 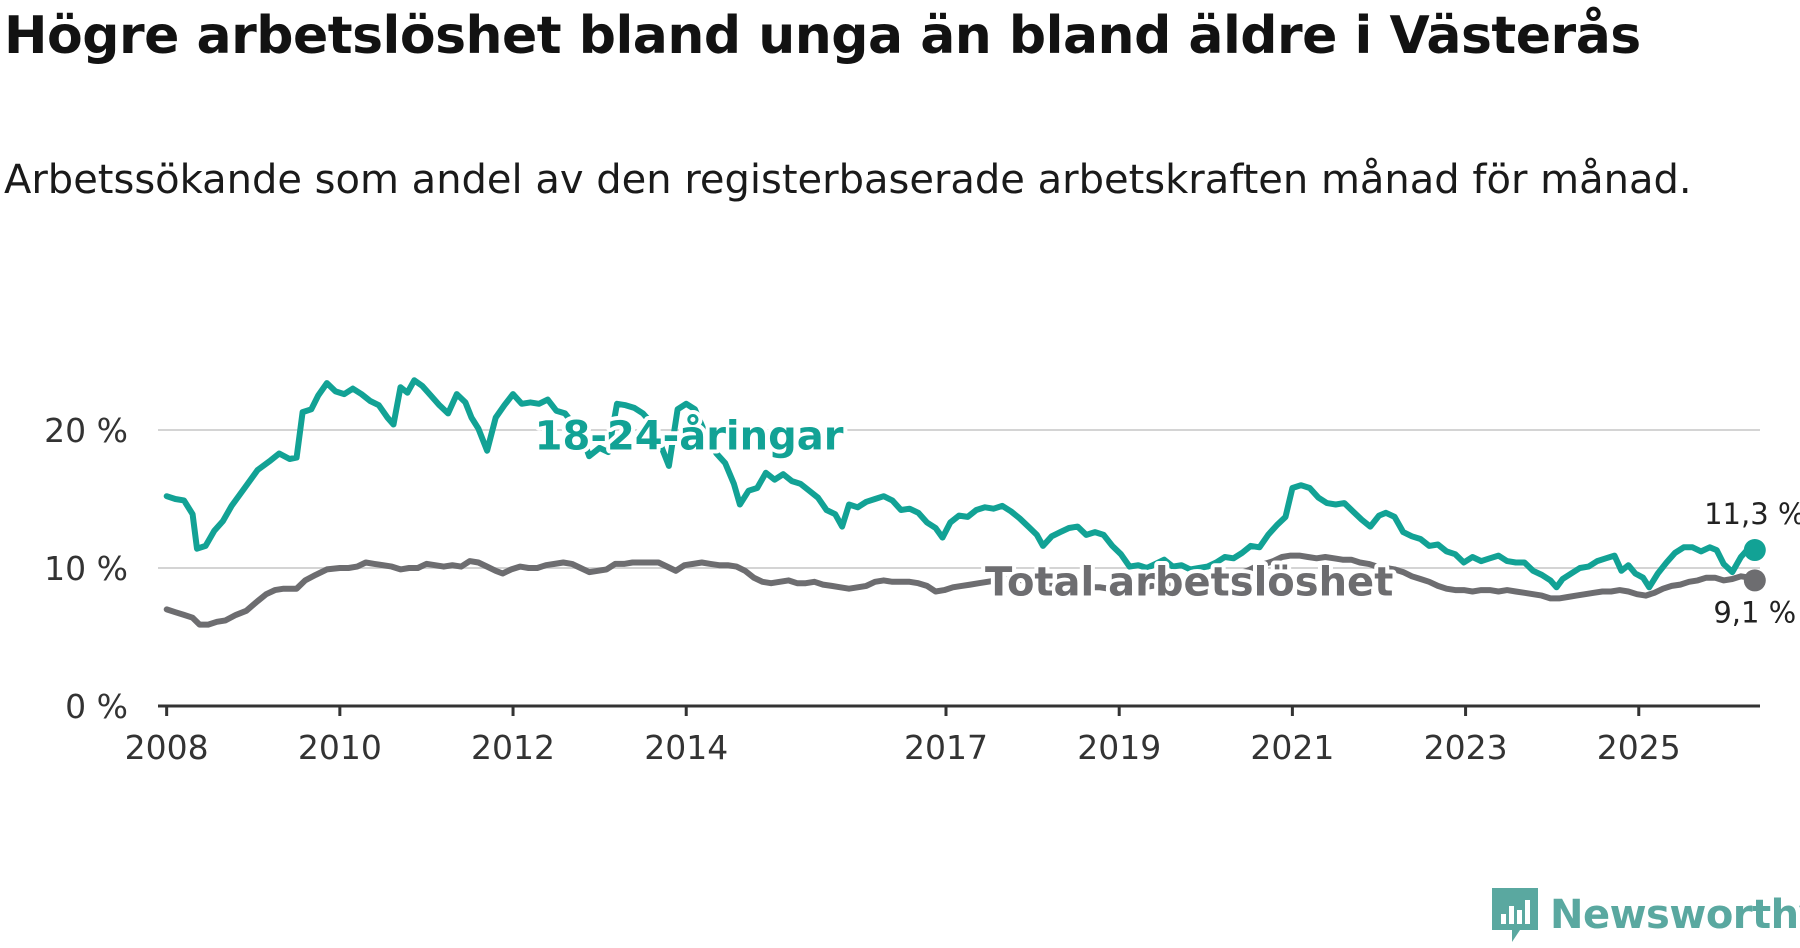 I want to click on series-label-total: Total arbetslöshet, so click(x=1189, y=583).